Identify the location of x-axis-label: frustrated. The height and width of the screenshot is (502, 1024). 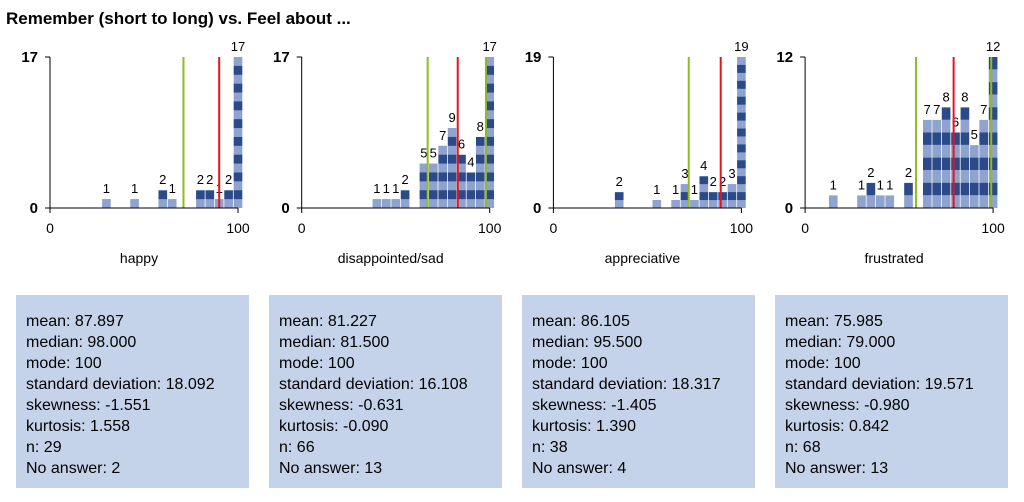
(894, 258).